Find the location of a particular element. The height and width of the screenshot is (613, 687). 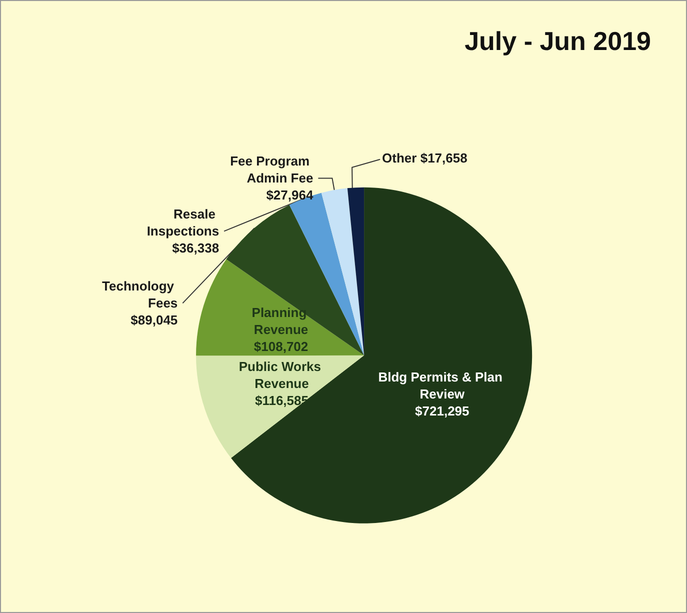

slice-label: Bldg Permits & Plan Review is located at coordinates (442, 385).